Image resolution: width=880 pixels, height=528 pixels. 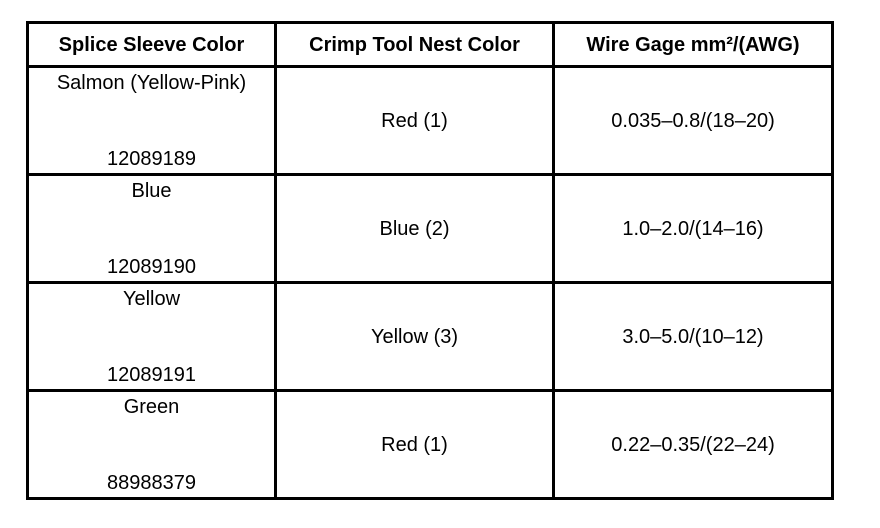 I want to click on sleeve-color: Blue, so click(x=151, y=190).